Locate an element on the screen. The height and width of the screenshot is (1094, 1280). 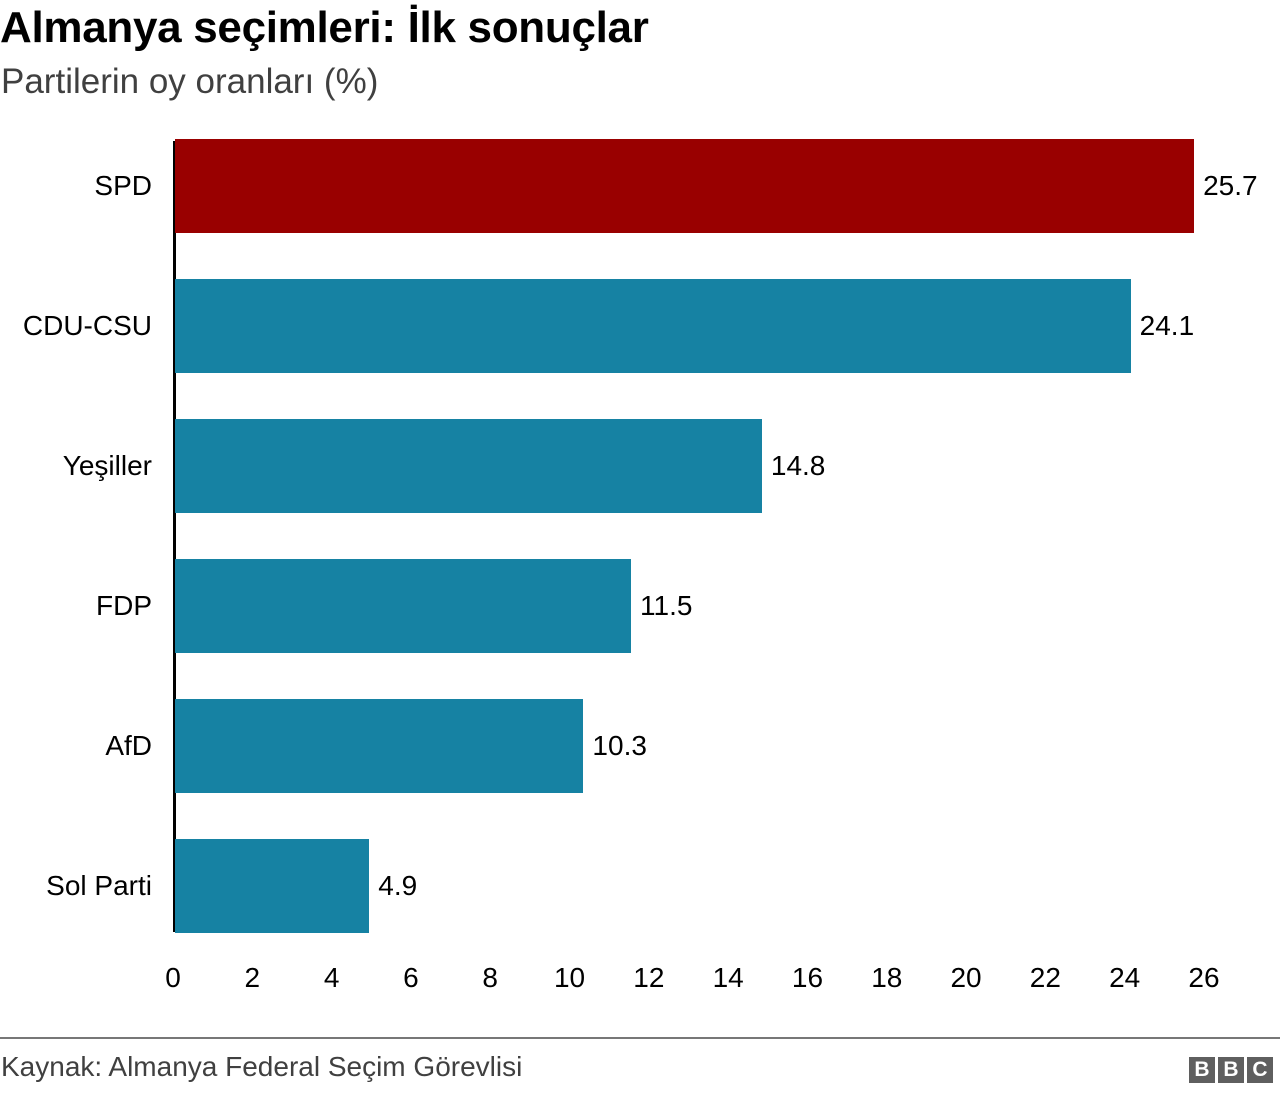
x-tick-label: 26 is located at coordinates (1204, 977).